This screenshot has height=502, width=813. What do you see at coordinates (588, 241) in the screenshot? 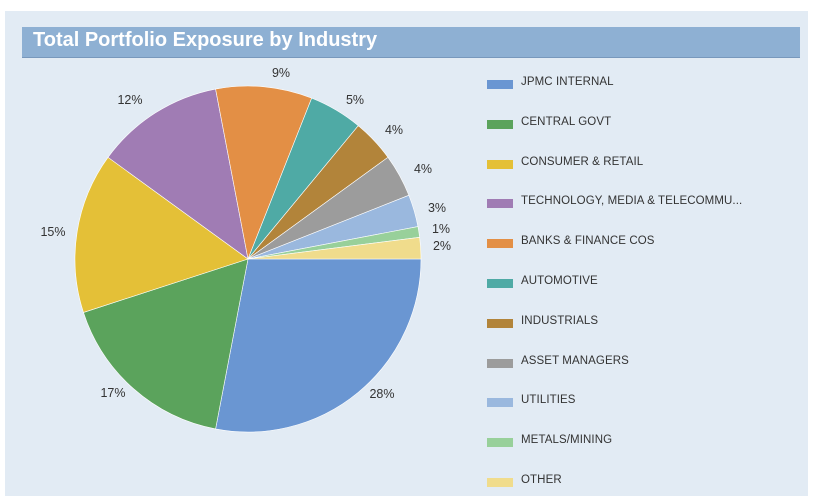
I see `legend-label: BANKS & FINANCE COS` at bounding box center [588, 241].